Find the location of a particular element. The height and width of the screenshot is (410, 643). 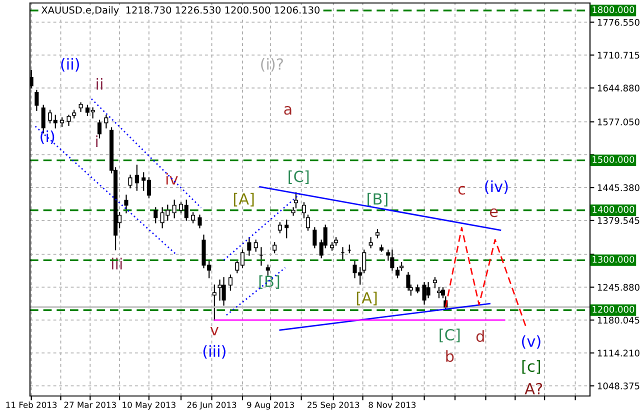

annotation: (iii) is located at coordinates (214, 352).